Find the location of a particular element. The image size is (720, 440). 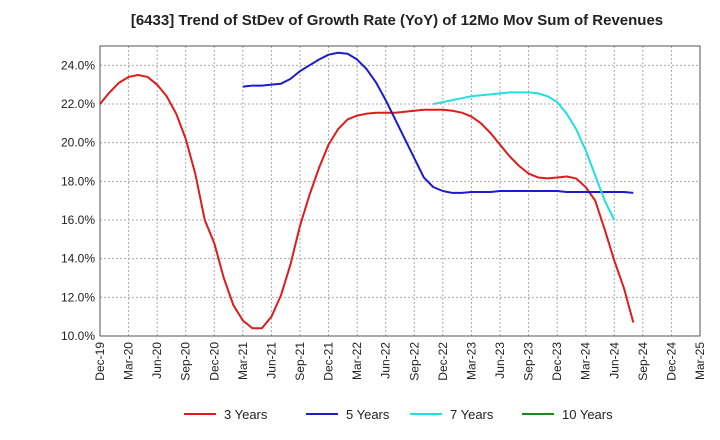

y-tick-label: 20.0% is located at coordinates (78, 143).